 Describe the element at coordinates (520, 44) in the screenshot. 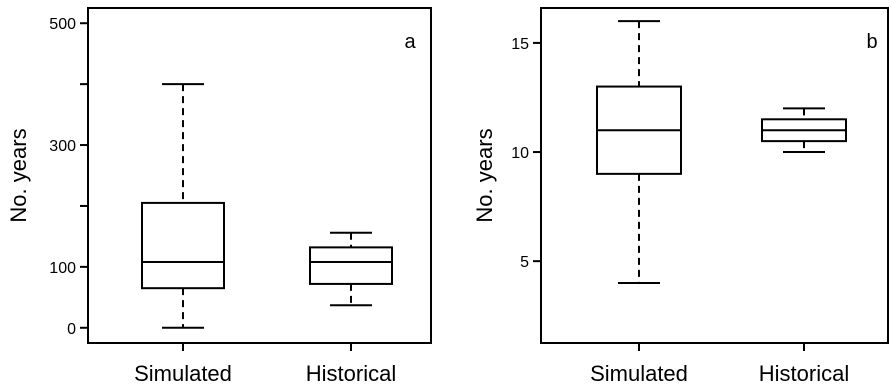

I see `y-tick-label: 15` at that location.